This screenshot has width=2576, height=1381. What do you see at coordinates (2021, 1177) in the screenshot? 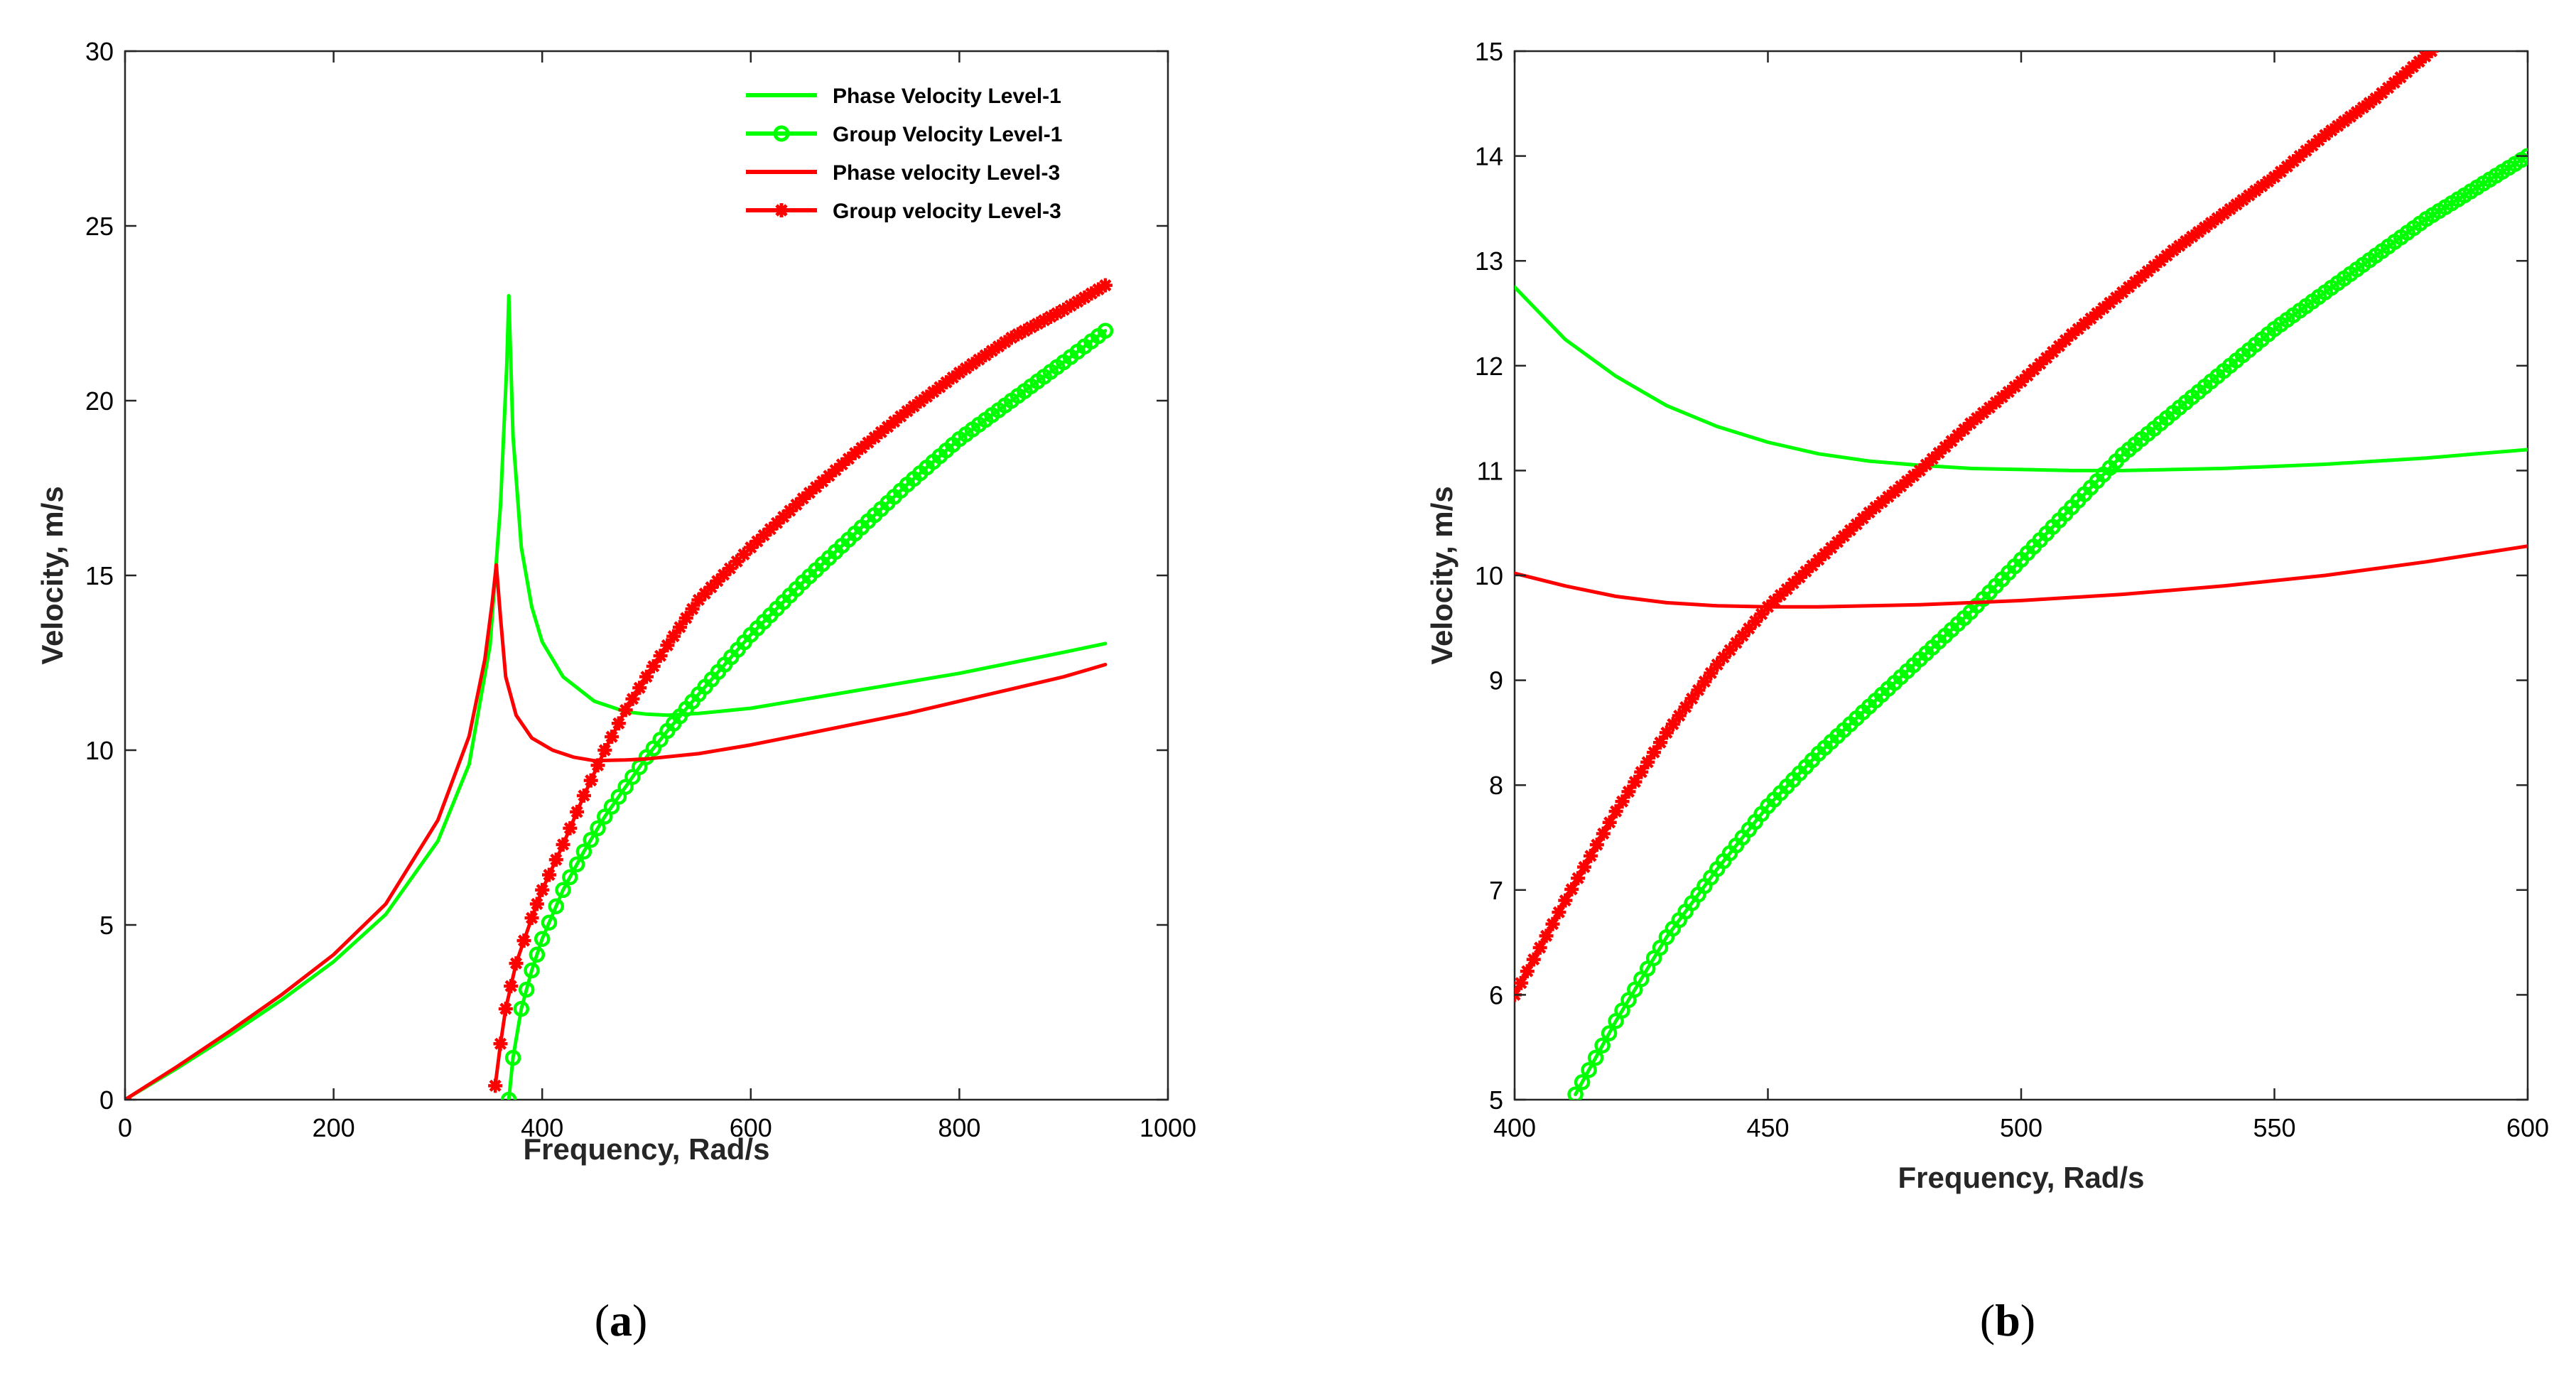
I see `panel-b-x-axis-label: Frequency, Rad/s` at bounding box center [2021, 1177].